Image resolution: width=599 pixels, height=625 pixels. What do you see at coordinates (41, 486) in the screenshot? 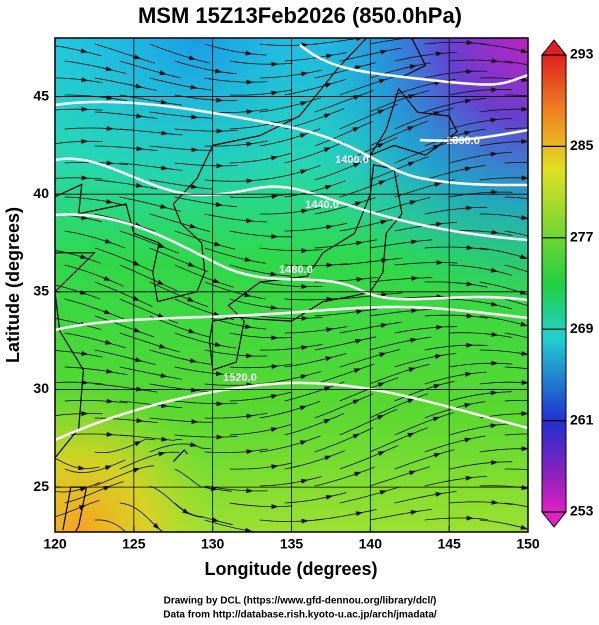
I see `y-tick-label: 25` at bounding box center [41, 486].